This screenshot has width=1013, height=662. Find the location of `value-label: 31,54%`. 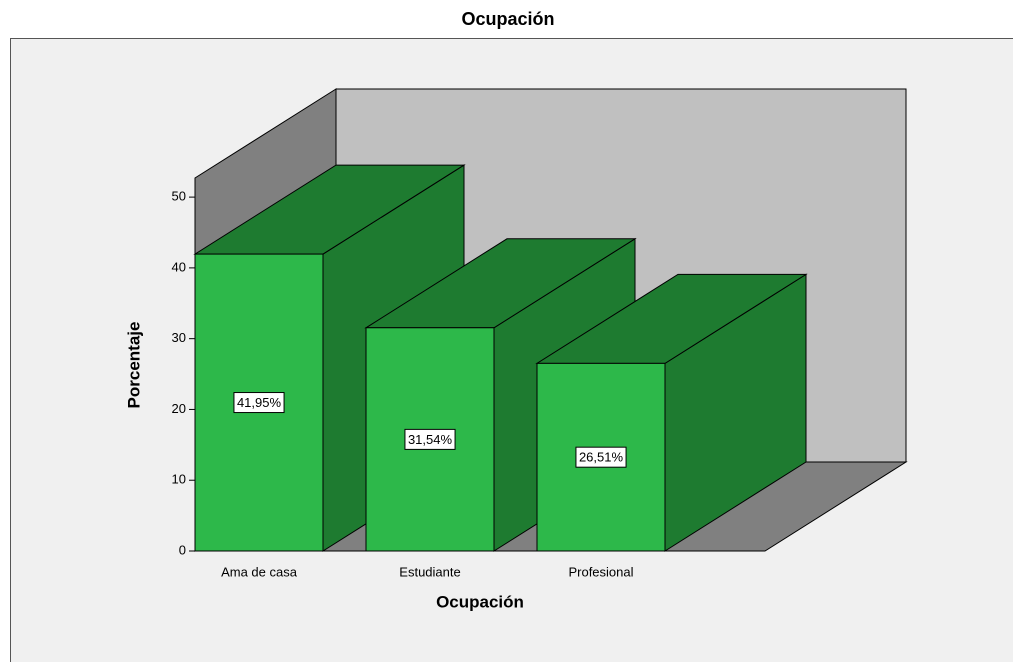

value-label: 31,54% is located at coordinates (430, 439).